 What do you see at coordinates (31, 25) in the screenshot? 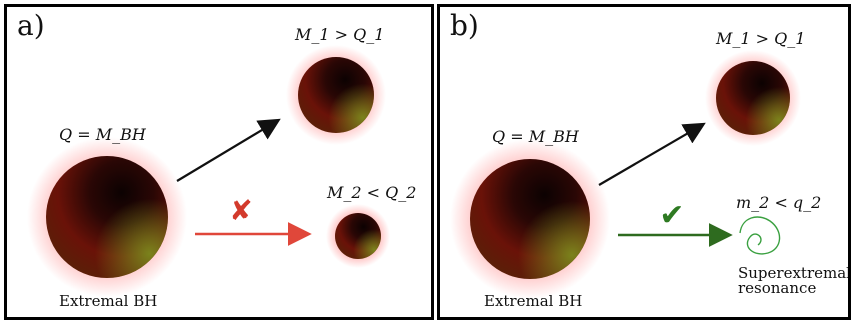
I see `panel-a-label: a)` at bounding box center [31, 25].